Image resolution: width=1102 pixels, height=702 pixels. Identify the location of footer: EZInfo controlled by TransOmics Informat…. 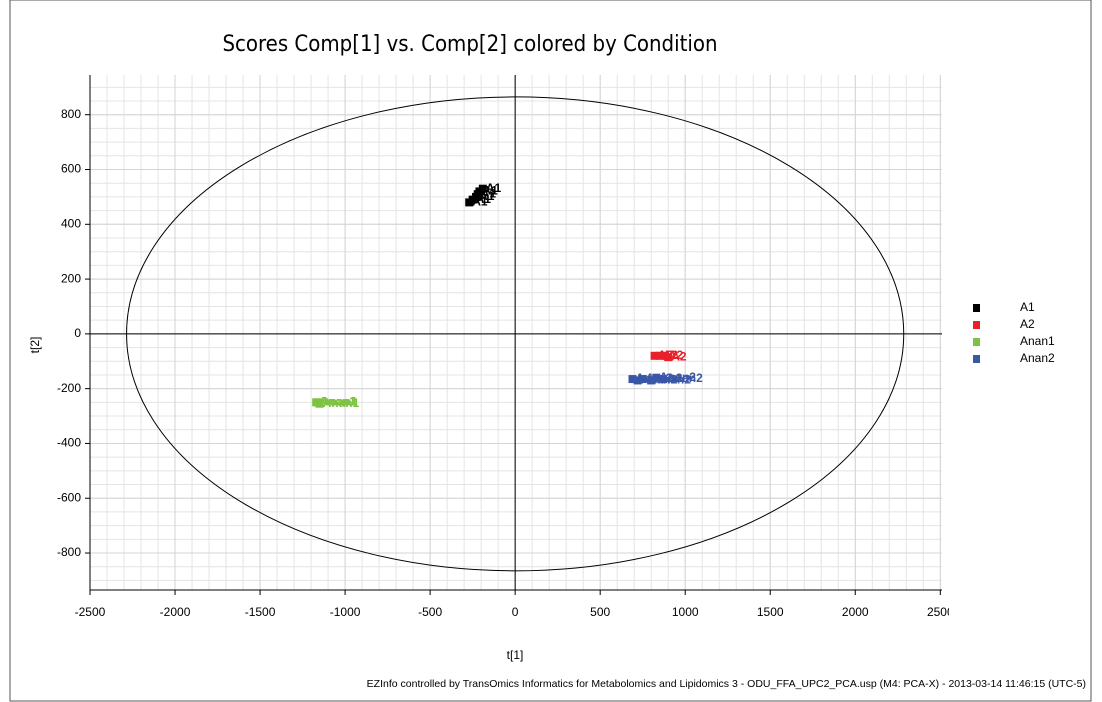
(726, 684).